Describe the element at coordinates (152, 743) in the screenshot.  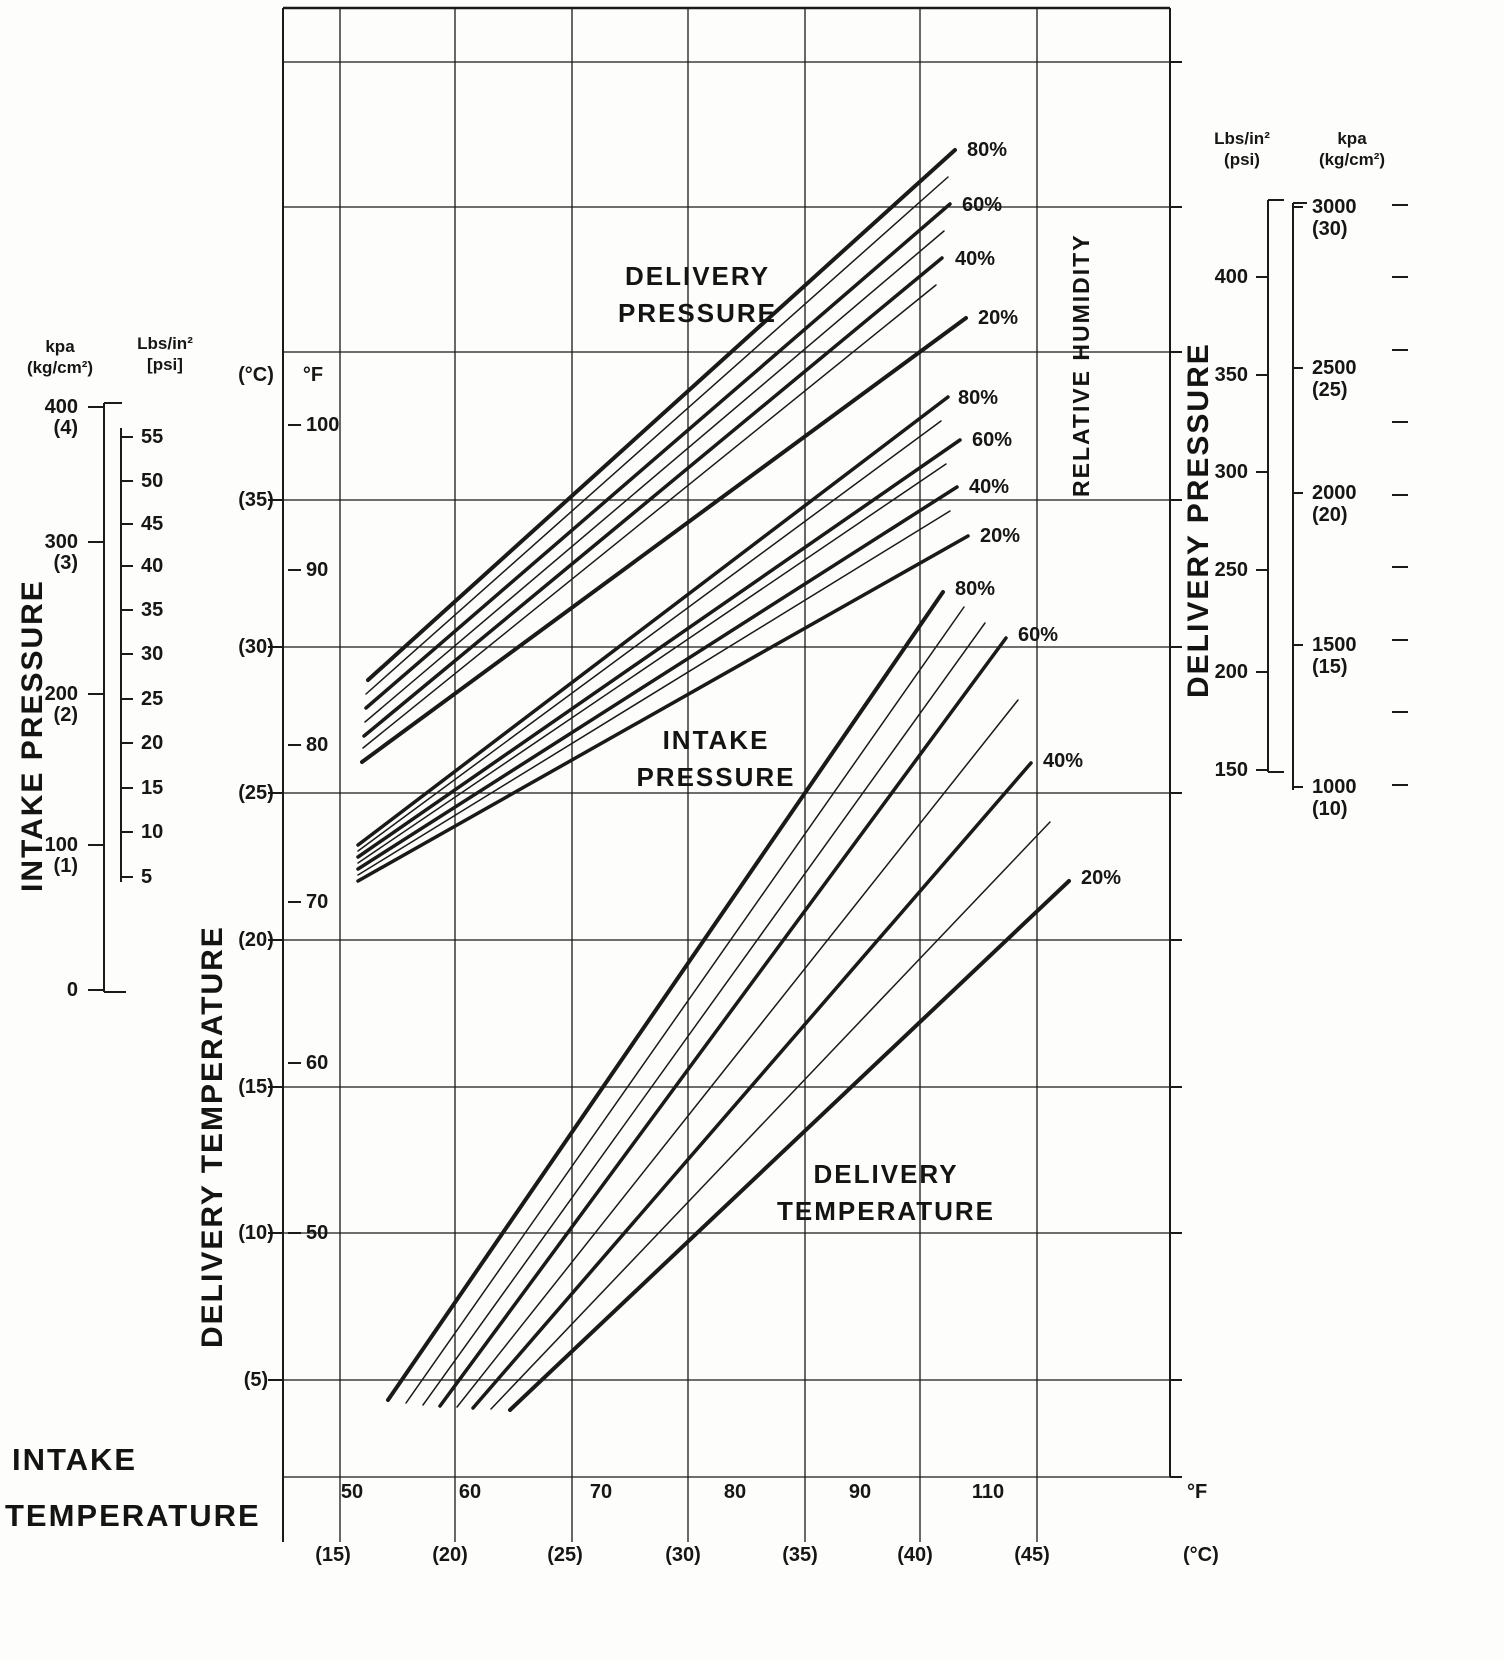
I see `left-psi-tick: 20` at that location.